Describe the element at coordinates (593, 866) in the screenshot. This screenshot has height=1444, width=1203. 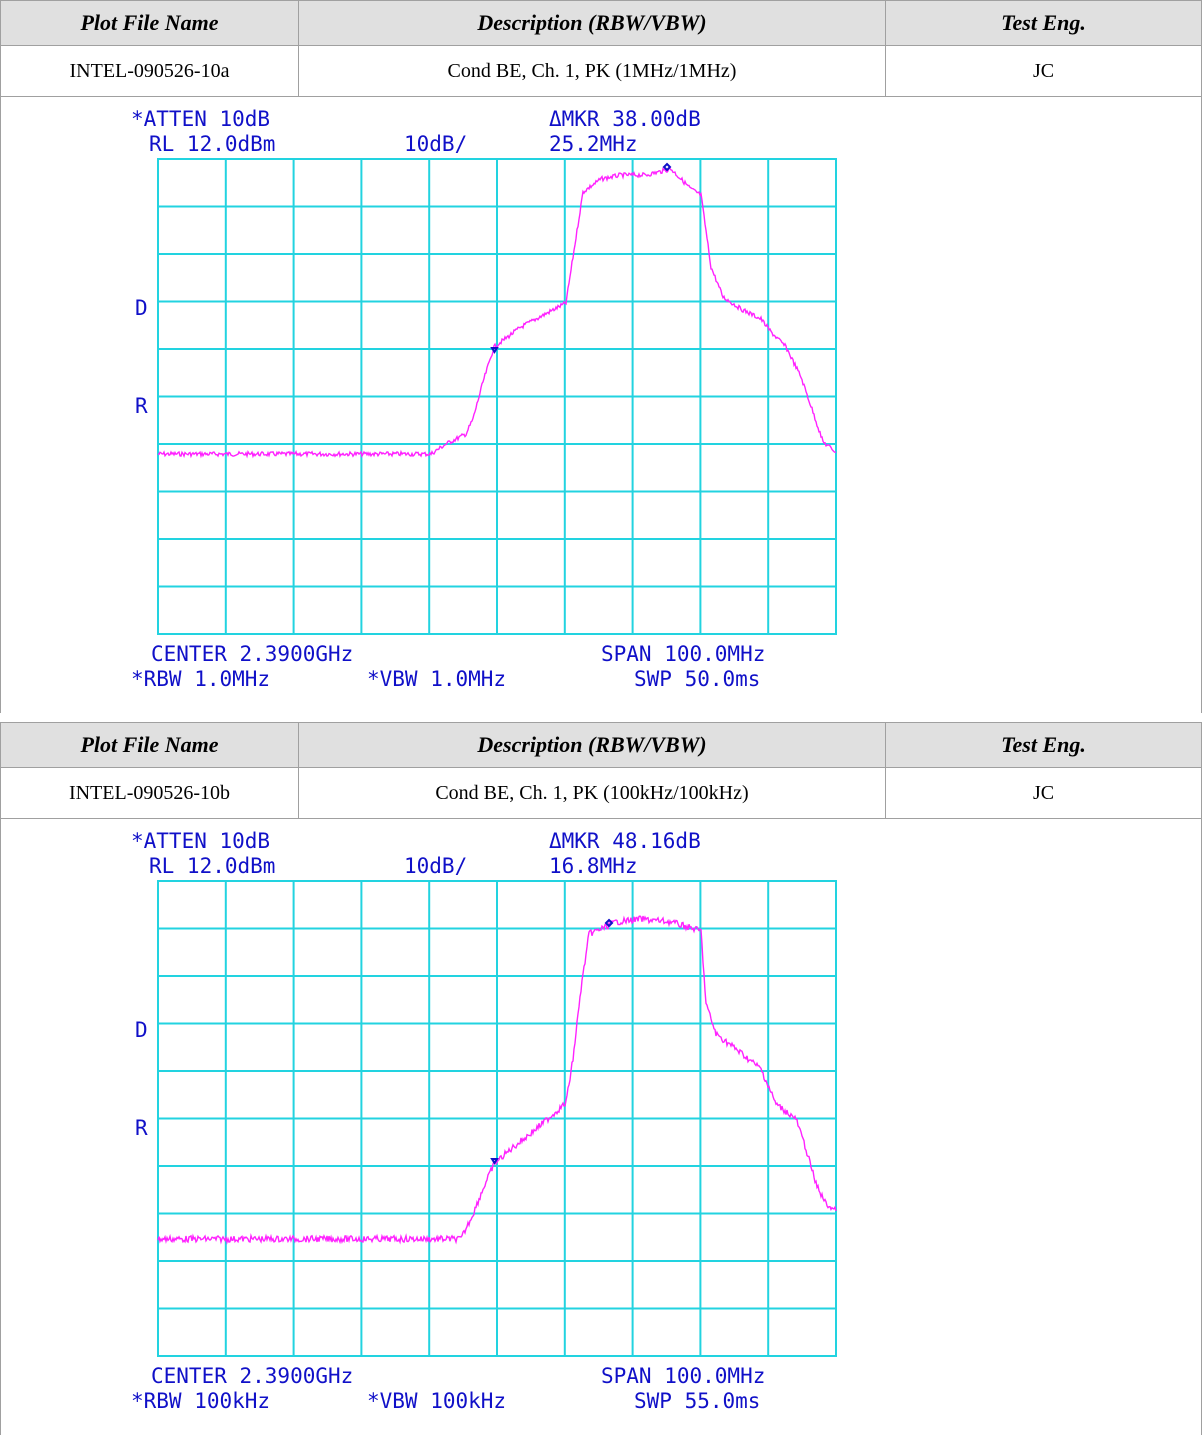
I see `marker-freq-label: 16.8MHz` at that location.